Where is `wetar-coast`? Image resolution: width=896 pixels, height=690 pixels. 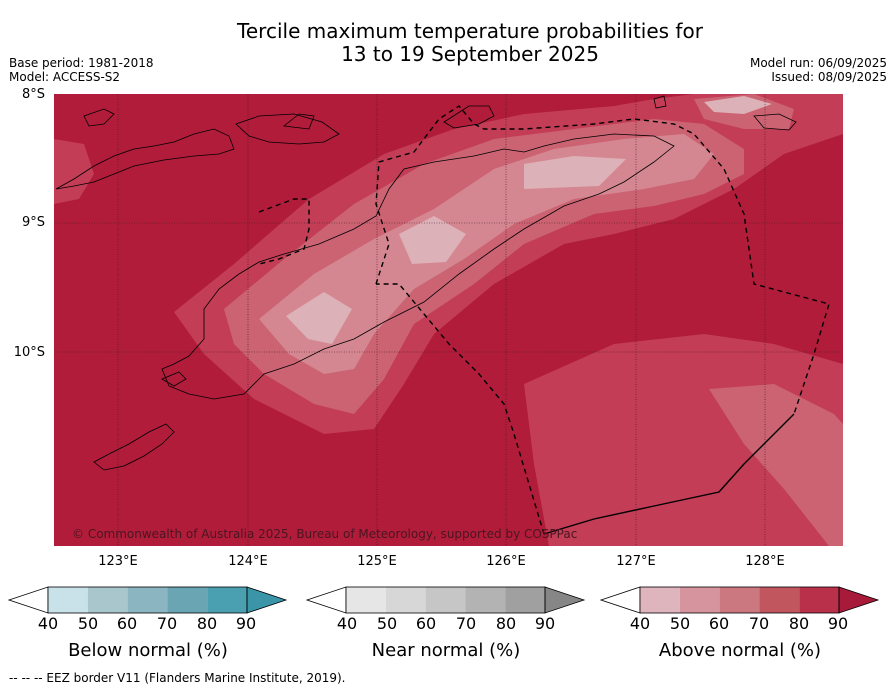 wetar-coast is located at coordinates (469, 117).